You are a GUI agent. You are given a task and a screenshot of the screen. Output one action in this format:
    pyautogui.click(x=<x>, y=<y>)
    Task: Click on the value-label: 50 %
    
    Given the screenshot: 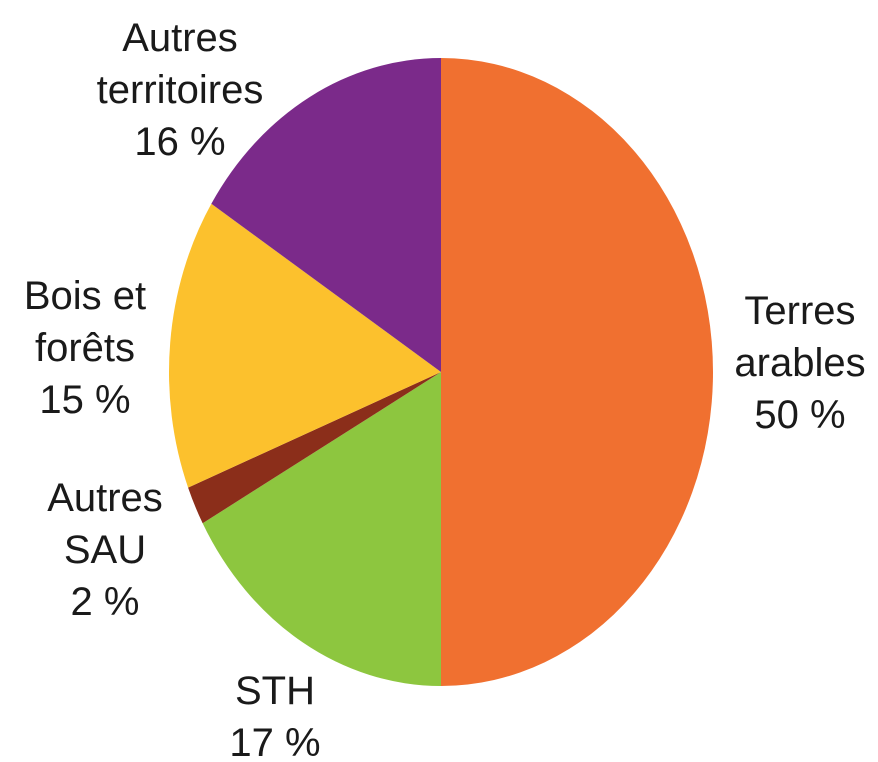 What is the action you would take?
    pyautogui.click(x=800, y=415)
    